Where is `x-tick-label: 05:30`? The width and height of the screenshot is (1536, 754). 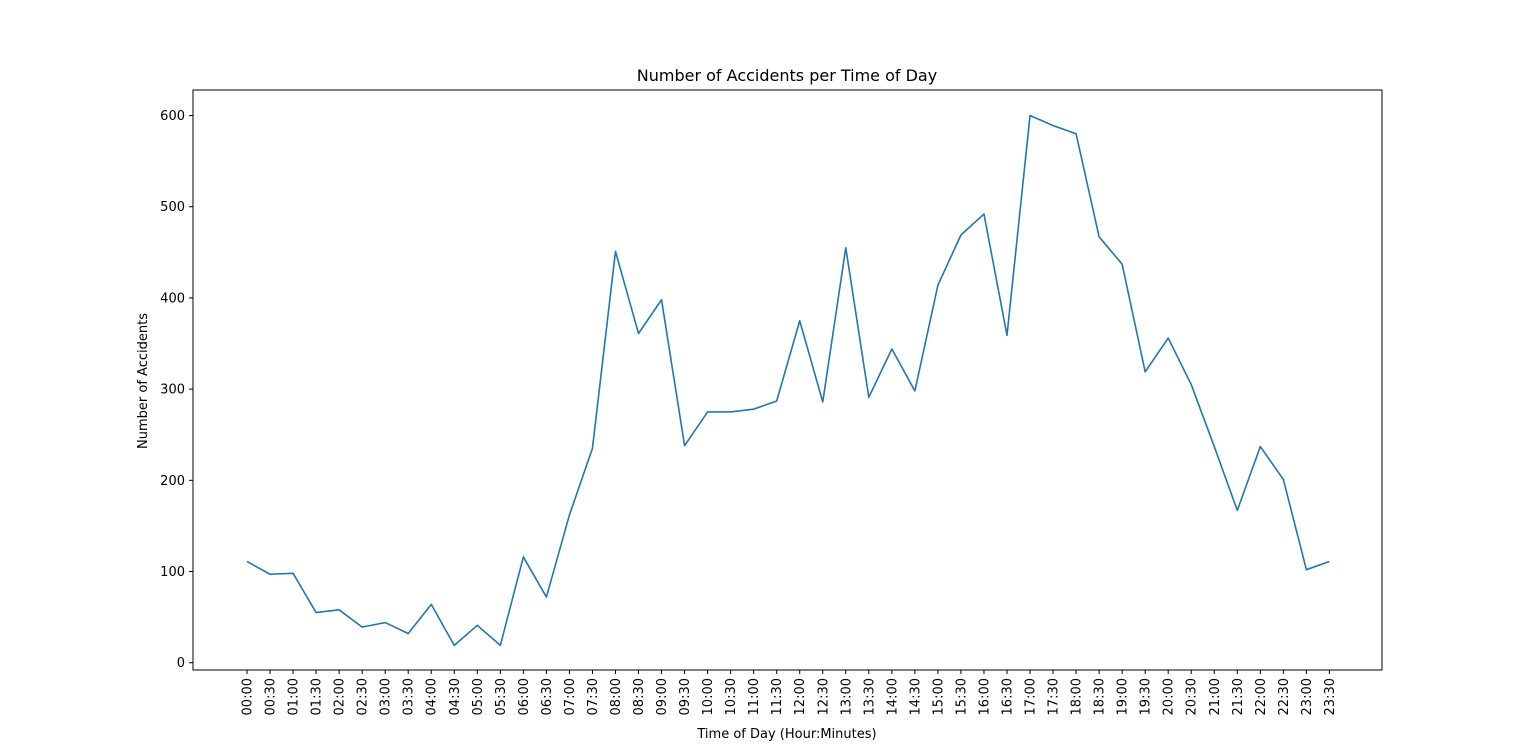
x-tick-label: 05:30 is located at coordinates (501, 696).